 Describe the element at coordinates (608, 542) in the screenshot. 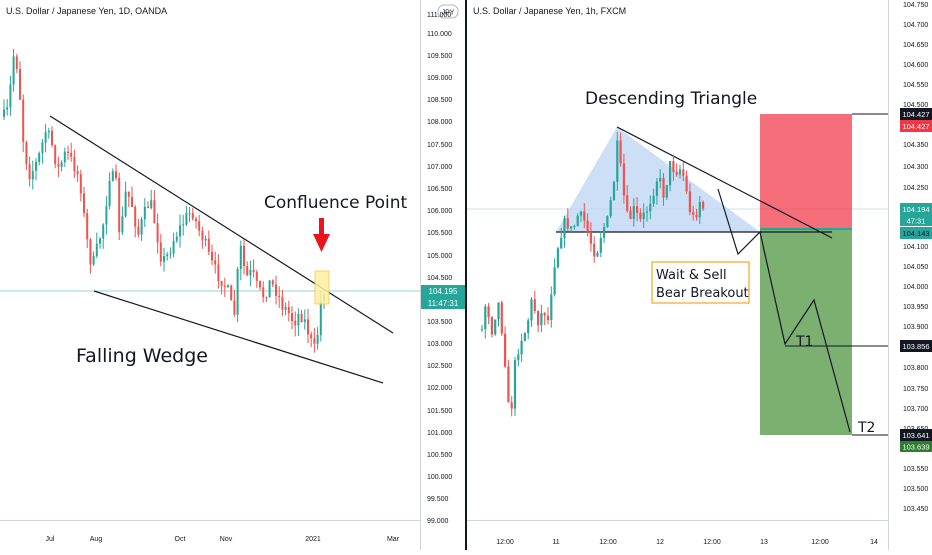

I see `right-time-tick: 12:00` at that location.